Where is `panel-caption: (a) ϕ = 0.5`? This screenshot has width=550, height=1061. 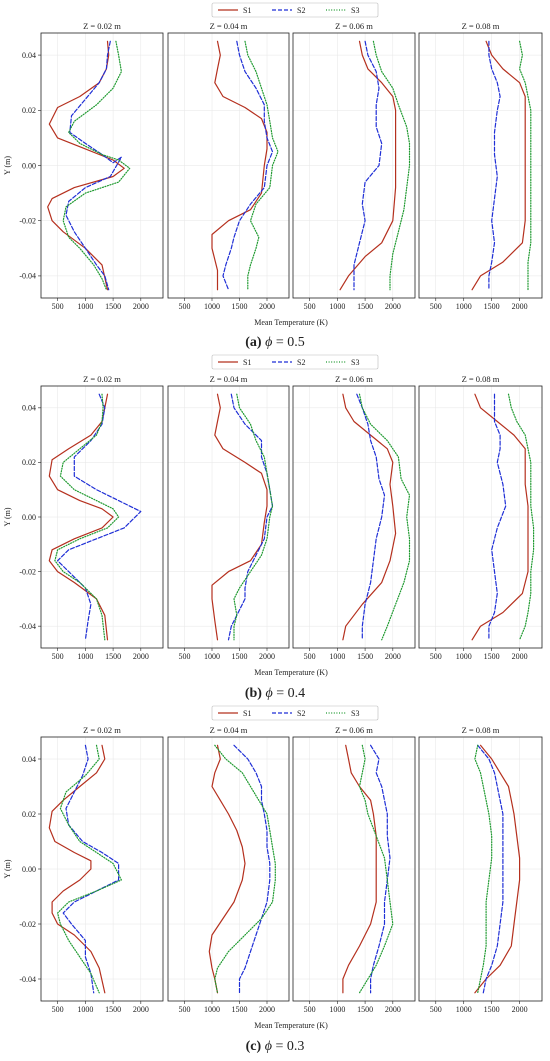 panel-caption: (a) ϕ = 0.5 is located at coordinates (274, 342).